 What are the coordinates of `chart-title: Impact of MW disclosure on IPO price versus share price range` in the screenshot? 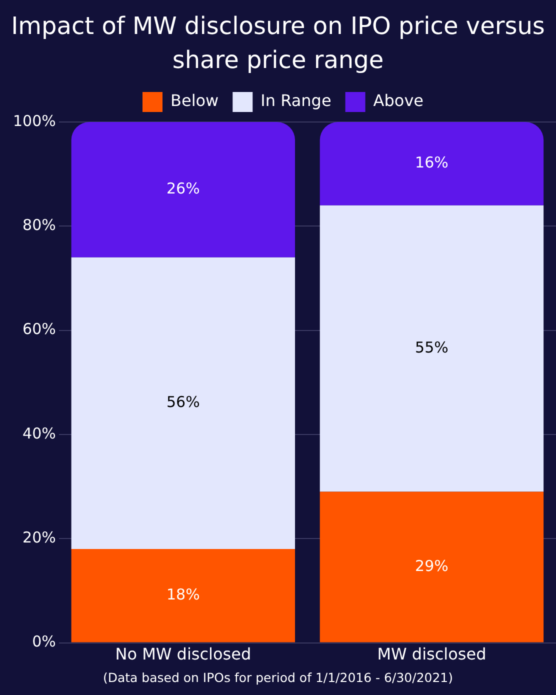 It's located at (278, 43).